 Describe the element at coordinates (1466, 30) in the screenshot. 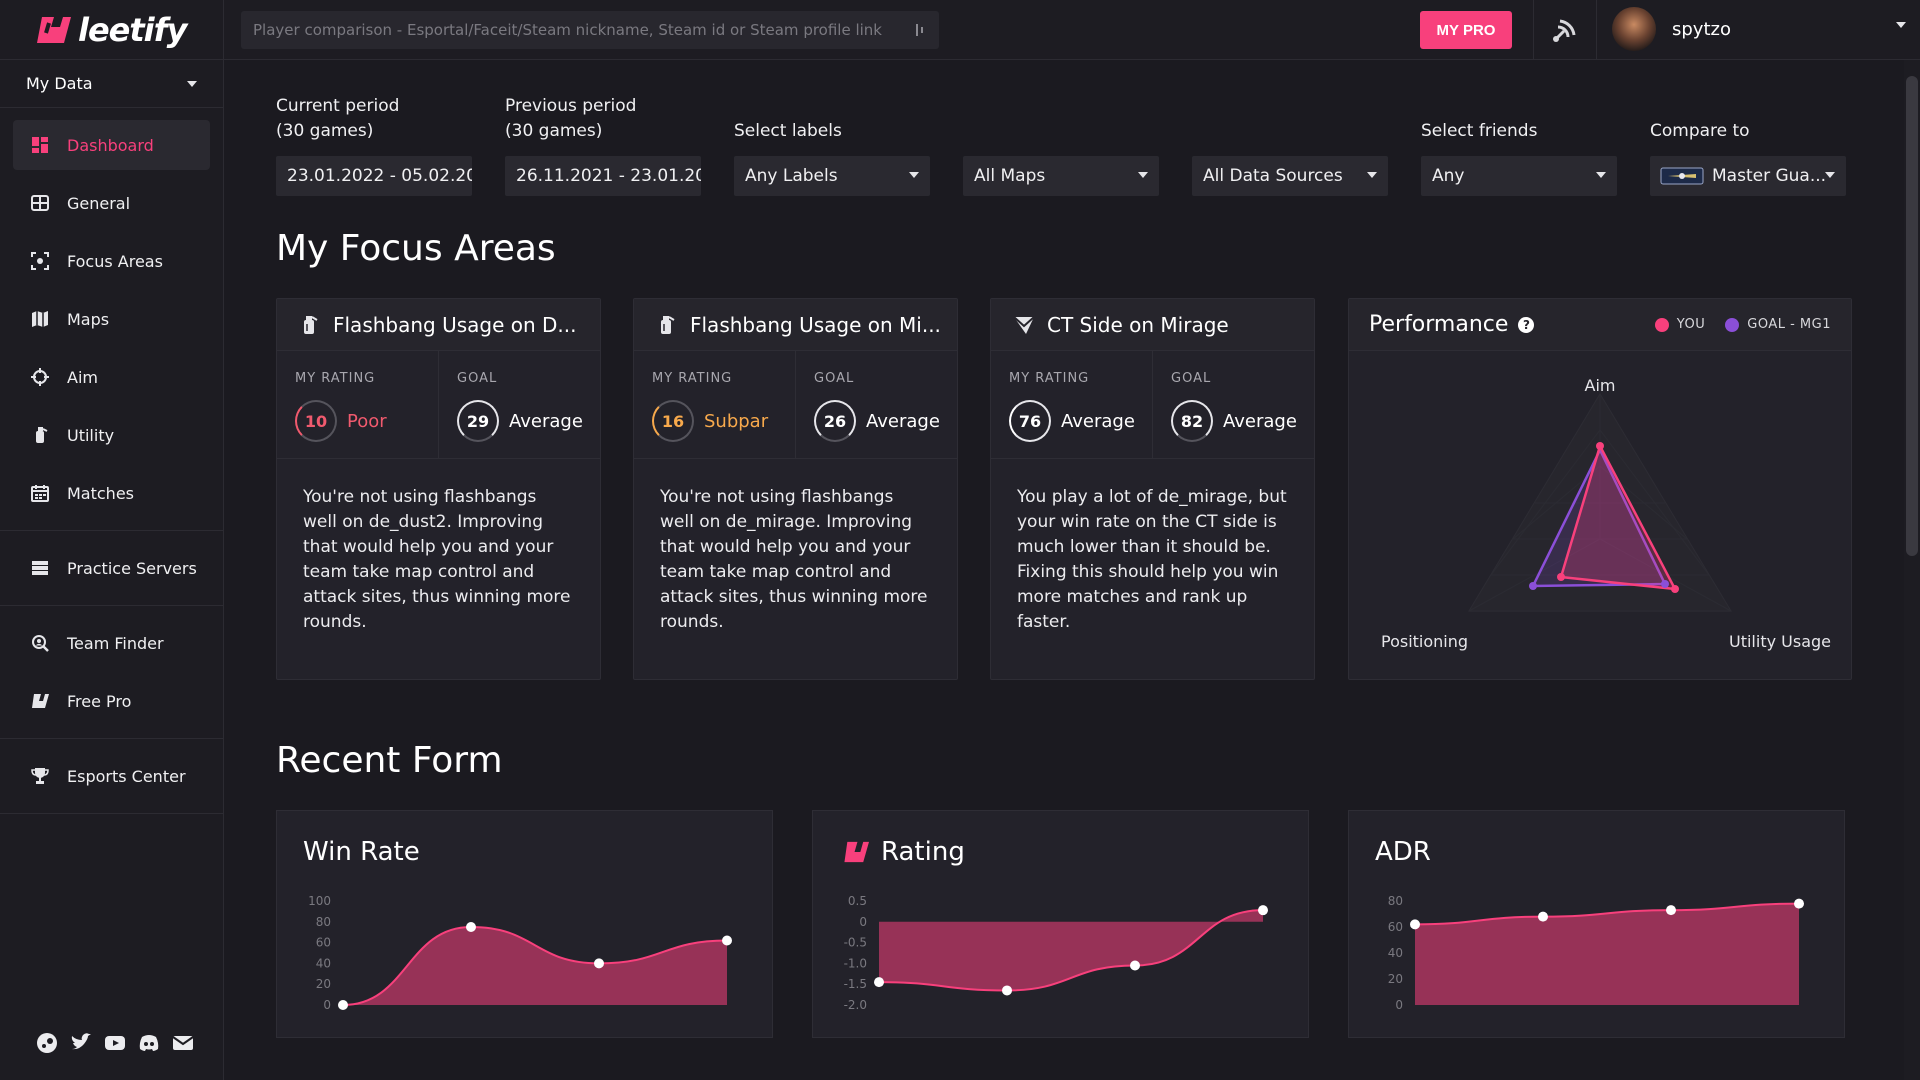

I see `my-pro-button: MY PRO` at that location.